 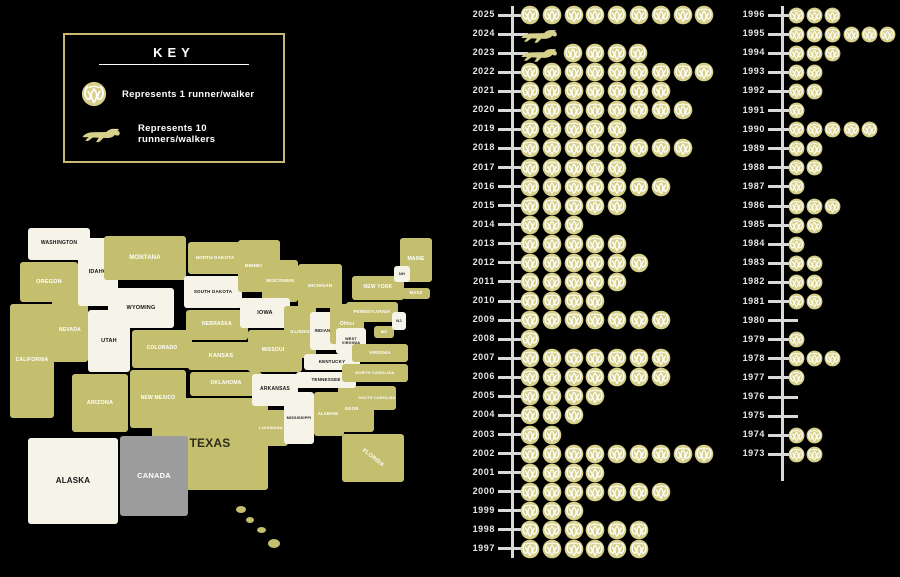 What do you see at coordinates (783, 187) in the screenshot?
I see `tick-1987` at bounding box center [783, 187].